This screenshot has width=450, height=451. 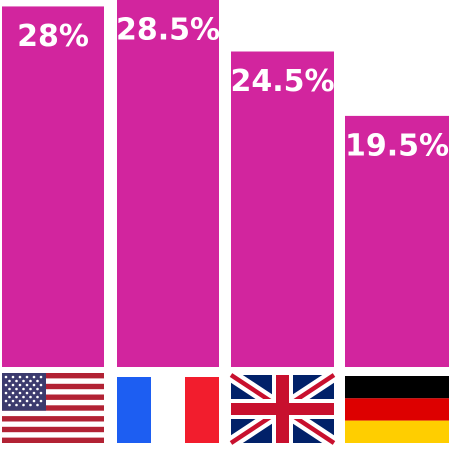 What do you see at coordinates (282, 81) in the screenshot?
I see `bar-value-label-3: 24.5%` at bounding box center [282, 81].